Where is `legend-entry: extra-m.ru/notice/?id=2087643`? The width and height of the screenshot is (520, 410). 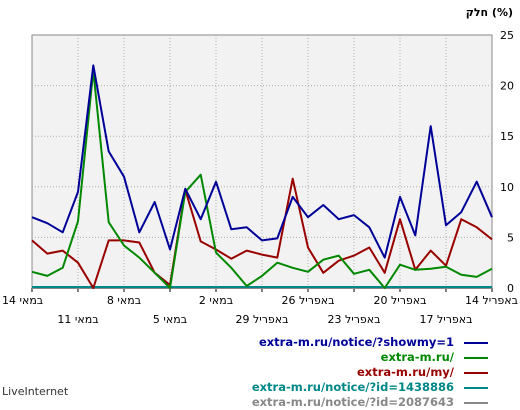
legend-entry: extra-m.ru/notice/?id=2087643 is located at coordinates (370, 402).